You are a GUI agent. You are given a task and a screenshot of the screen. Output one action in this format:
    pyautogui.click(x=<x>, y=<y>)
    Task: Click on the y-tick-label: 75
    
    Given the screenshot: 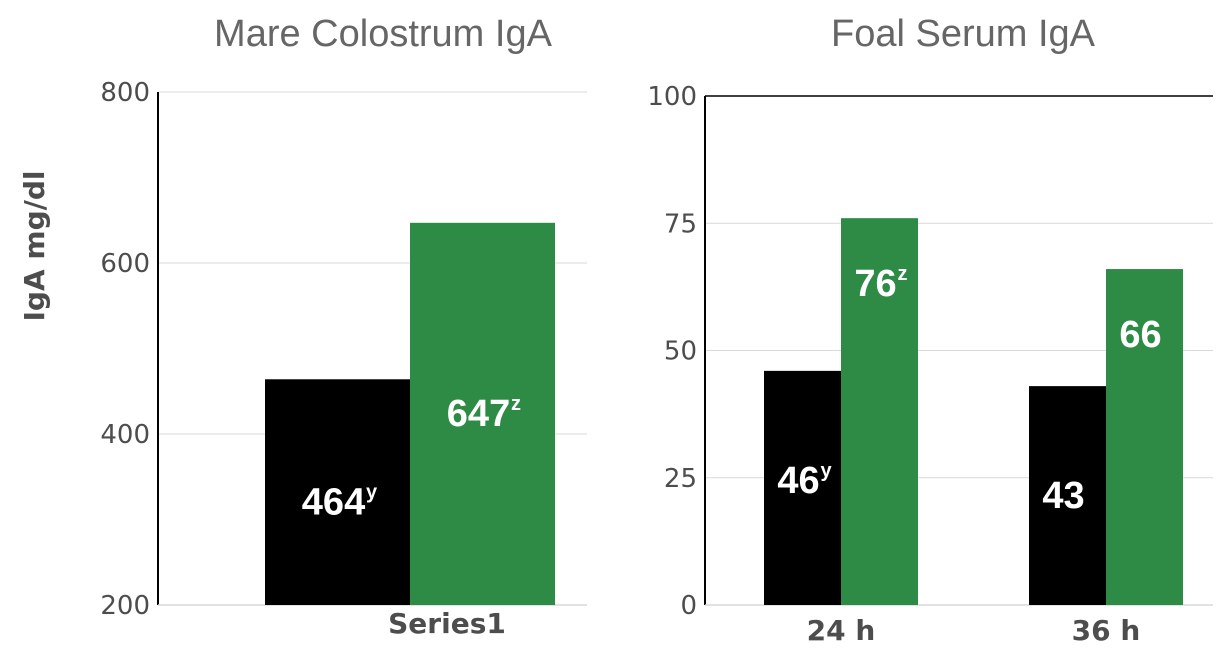 What is the action you would take?
    pyautogui.click(x=680, y=224)
    